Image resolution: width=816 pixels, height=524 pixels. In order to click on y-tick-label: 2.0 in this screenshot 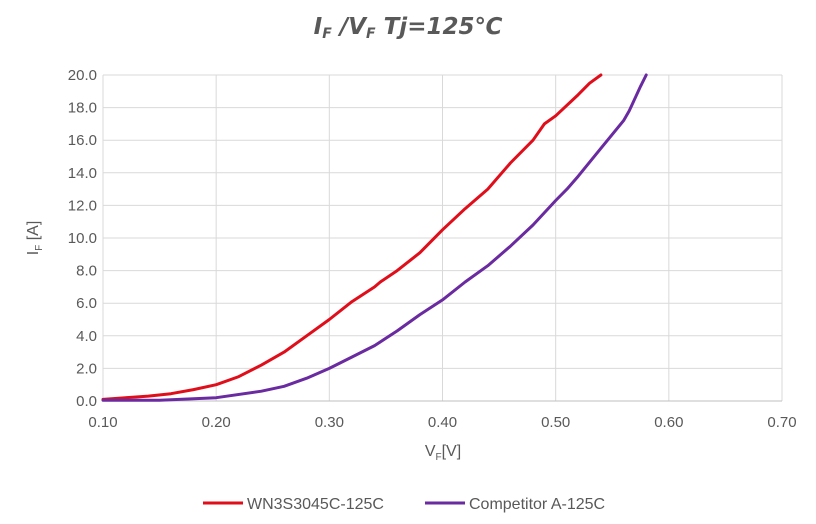, I will do `click(86, 368)`.